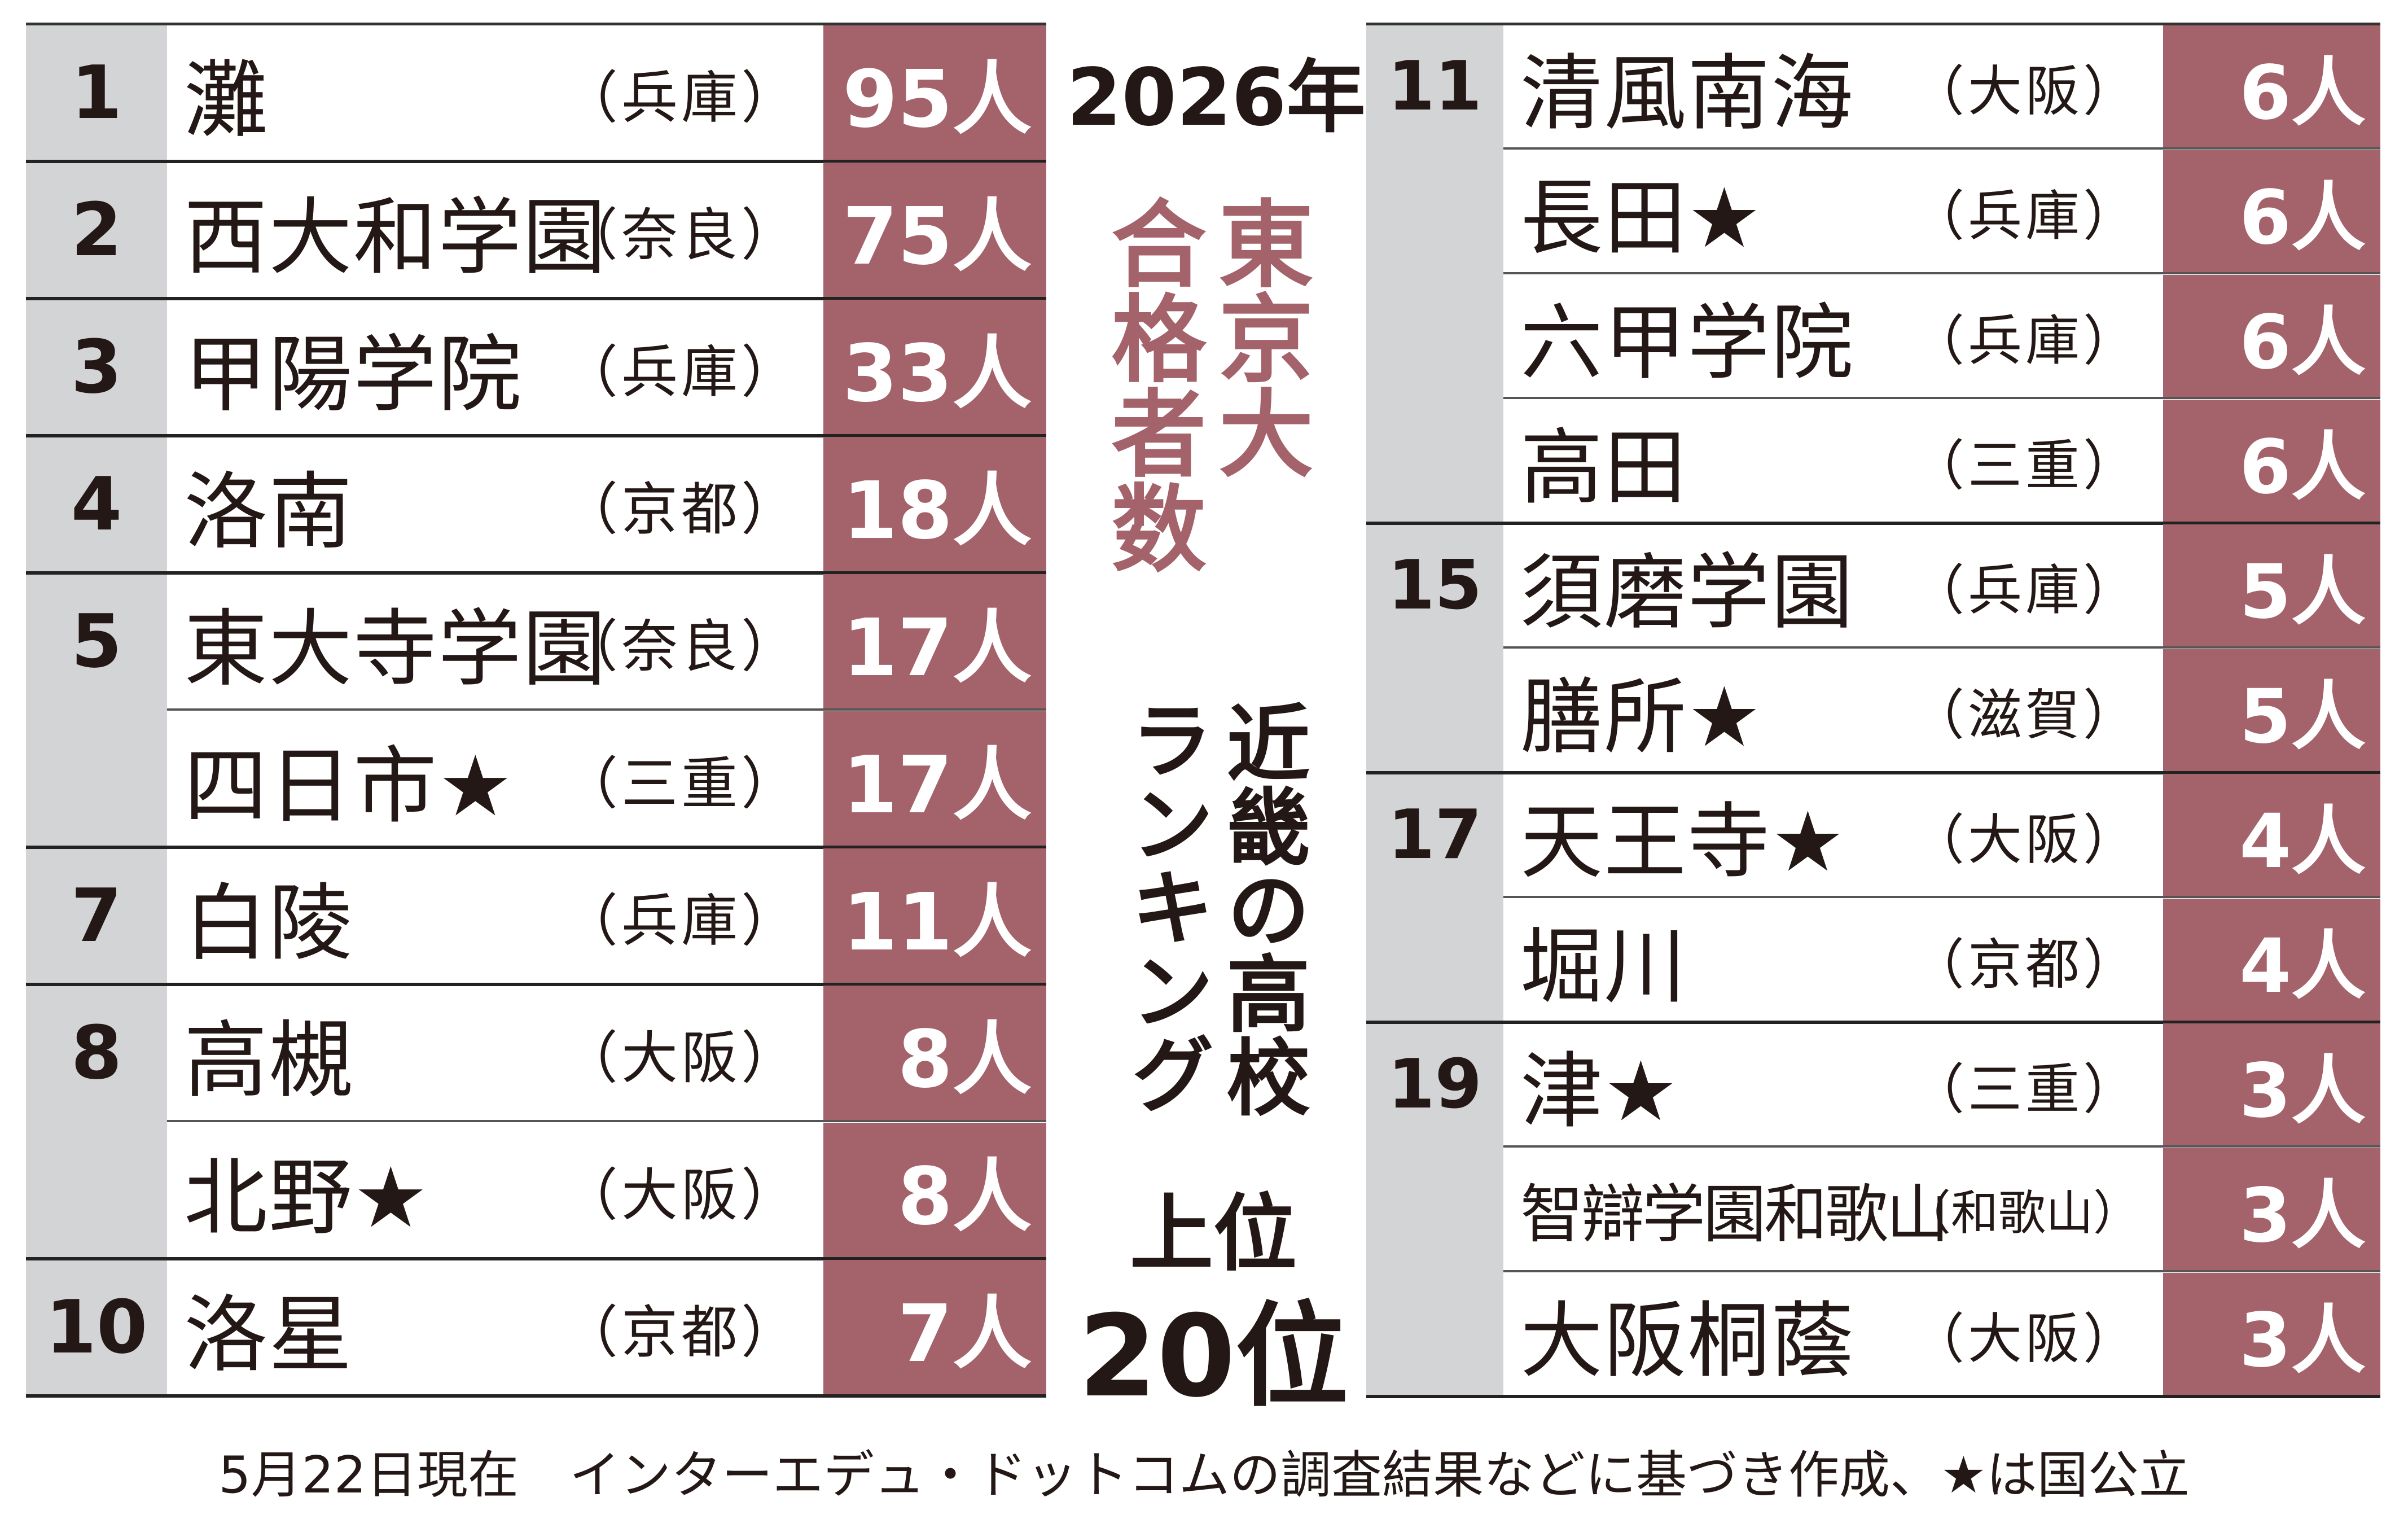 The image size is (2408, 1519). I want to click on rank-number: 2, so click(97, 230).